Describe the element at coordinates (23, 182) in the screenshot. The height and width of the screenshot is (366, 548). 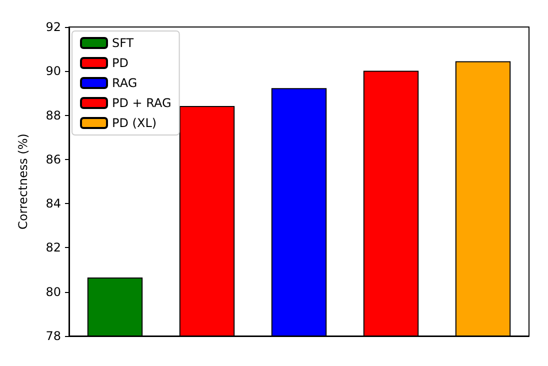
I see `y-axis-title: Correctness (%)` at that location.